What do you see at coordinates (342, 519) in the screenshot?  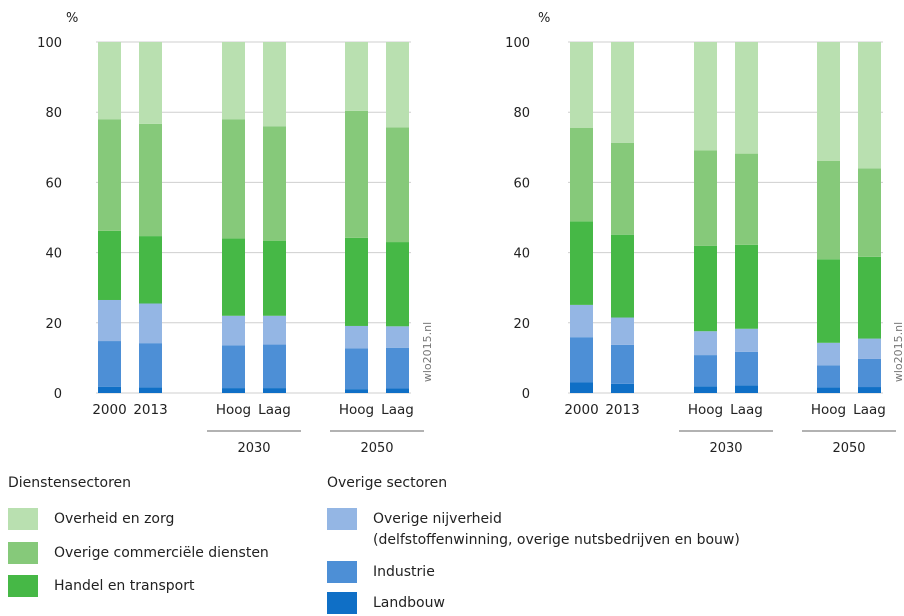 I see `legend-swatch-nijverheid` at bounding box center [342, 519].